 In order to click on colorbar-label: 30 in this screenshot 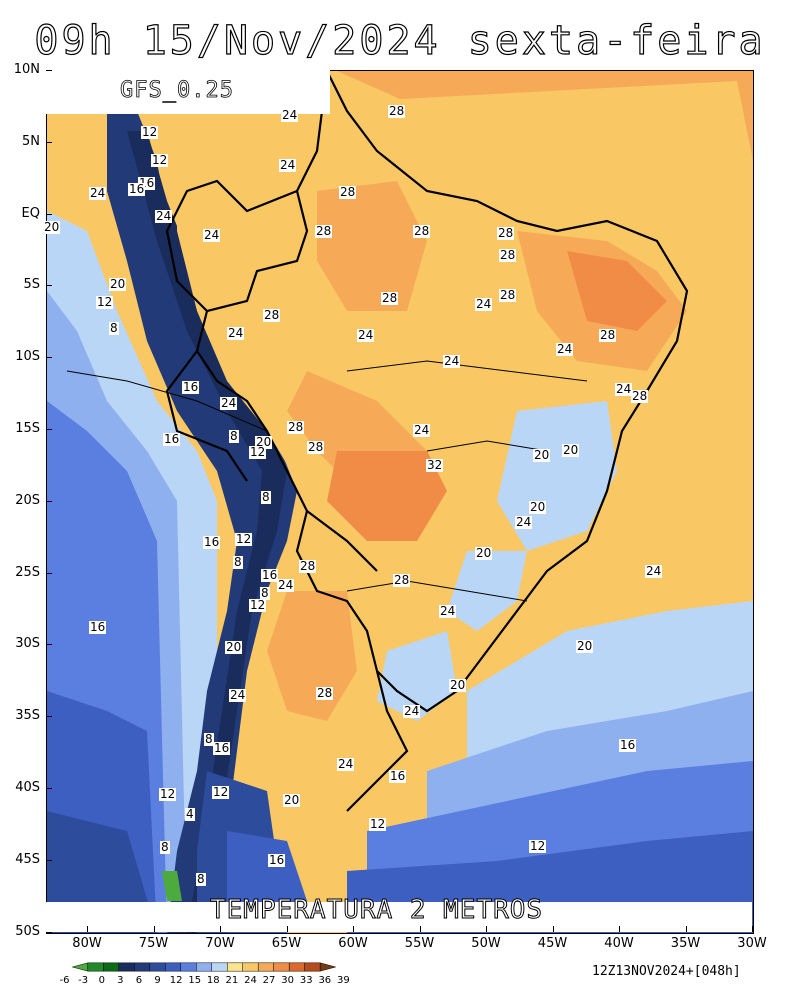, I will do `click(287, 980)`.